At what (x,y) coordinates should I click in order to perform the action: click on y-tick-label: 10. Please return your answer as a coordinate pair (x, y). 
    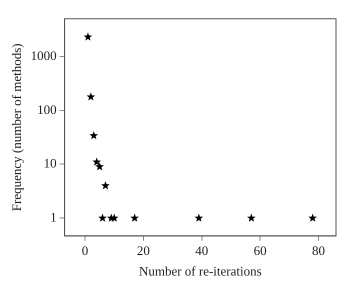
    Looking at the image, I should click on (50, 163).